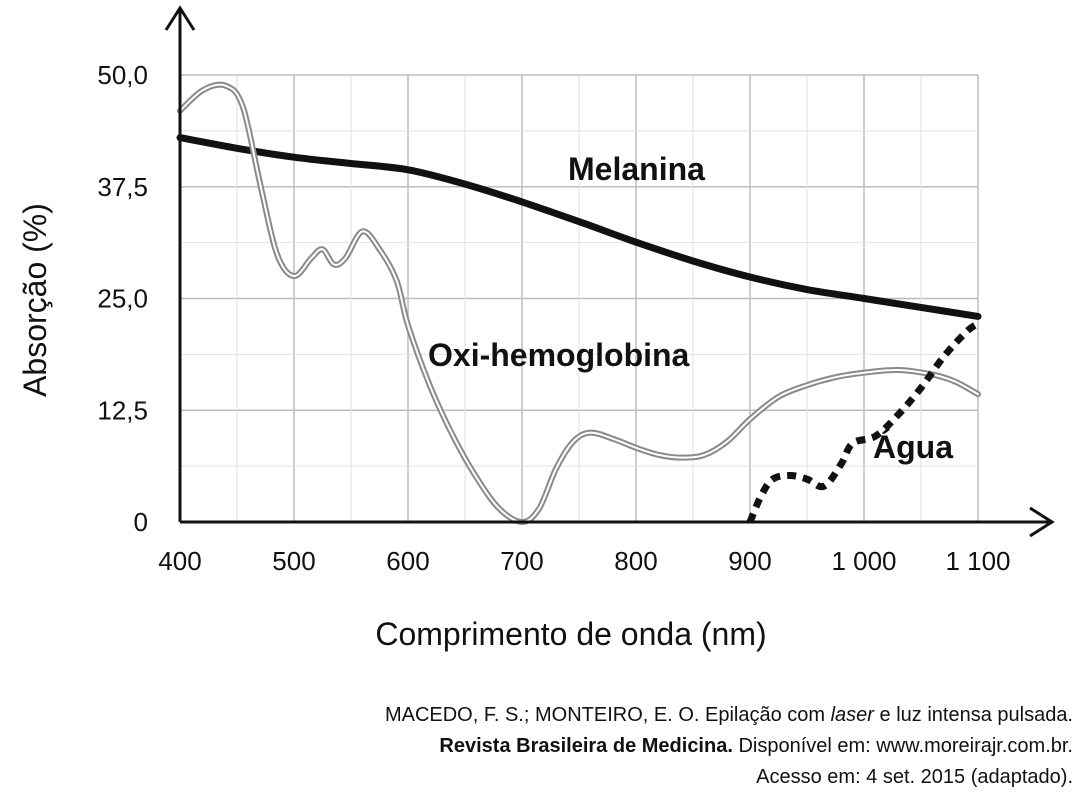 The width and height of the screenshot is (1087, 800). I want to click on citation-availability: Disponível em: www.moreirajr.com.br., so click(902, 746).